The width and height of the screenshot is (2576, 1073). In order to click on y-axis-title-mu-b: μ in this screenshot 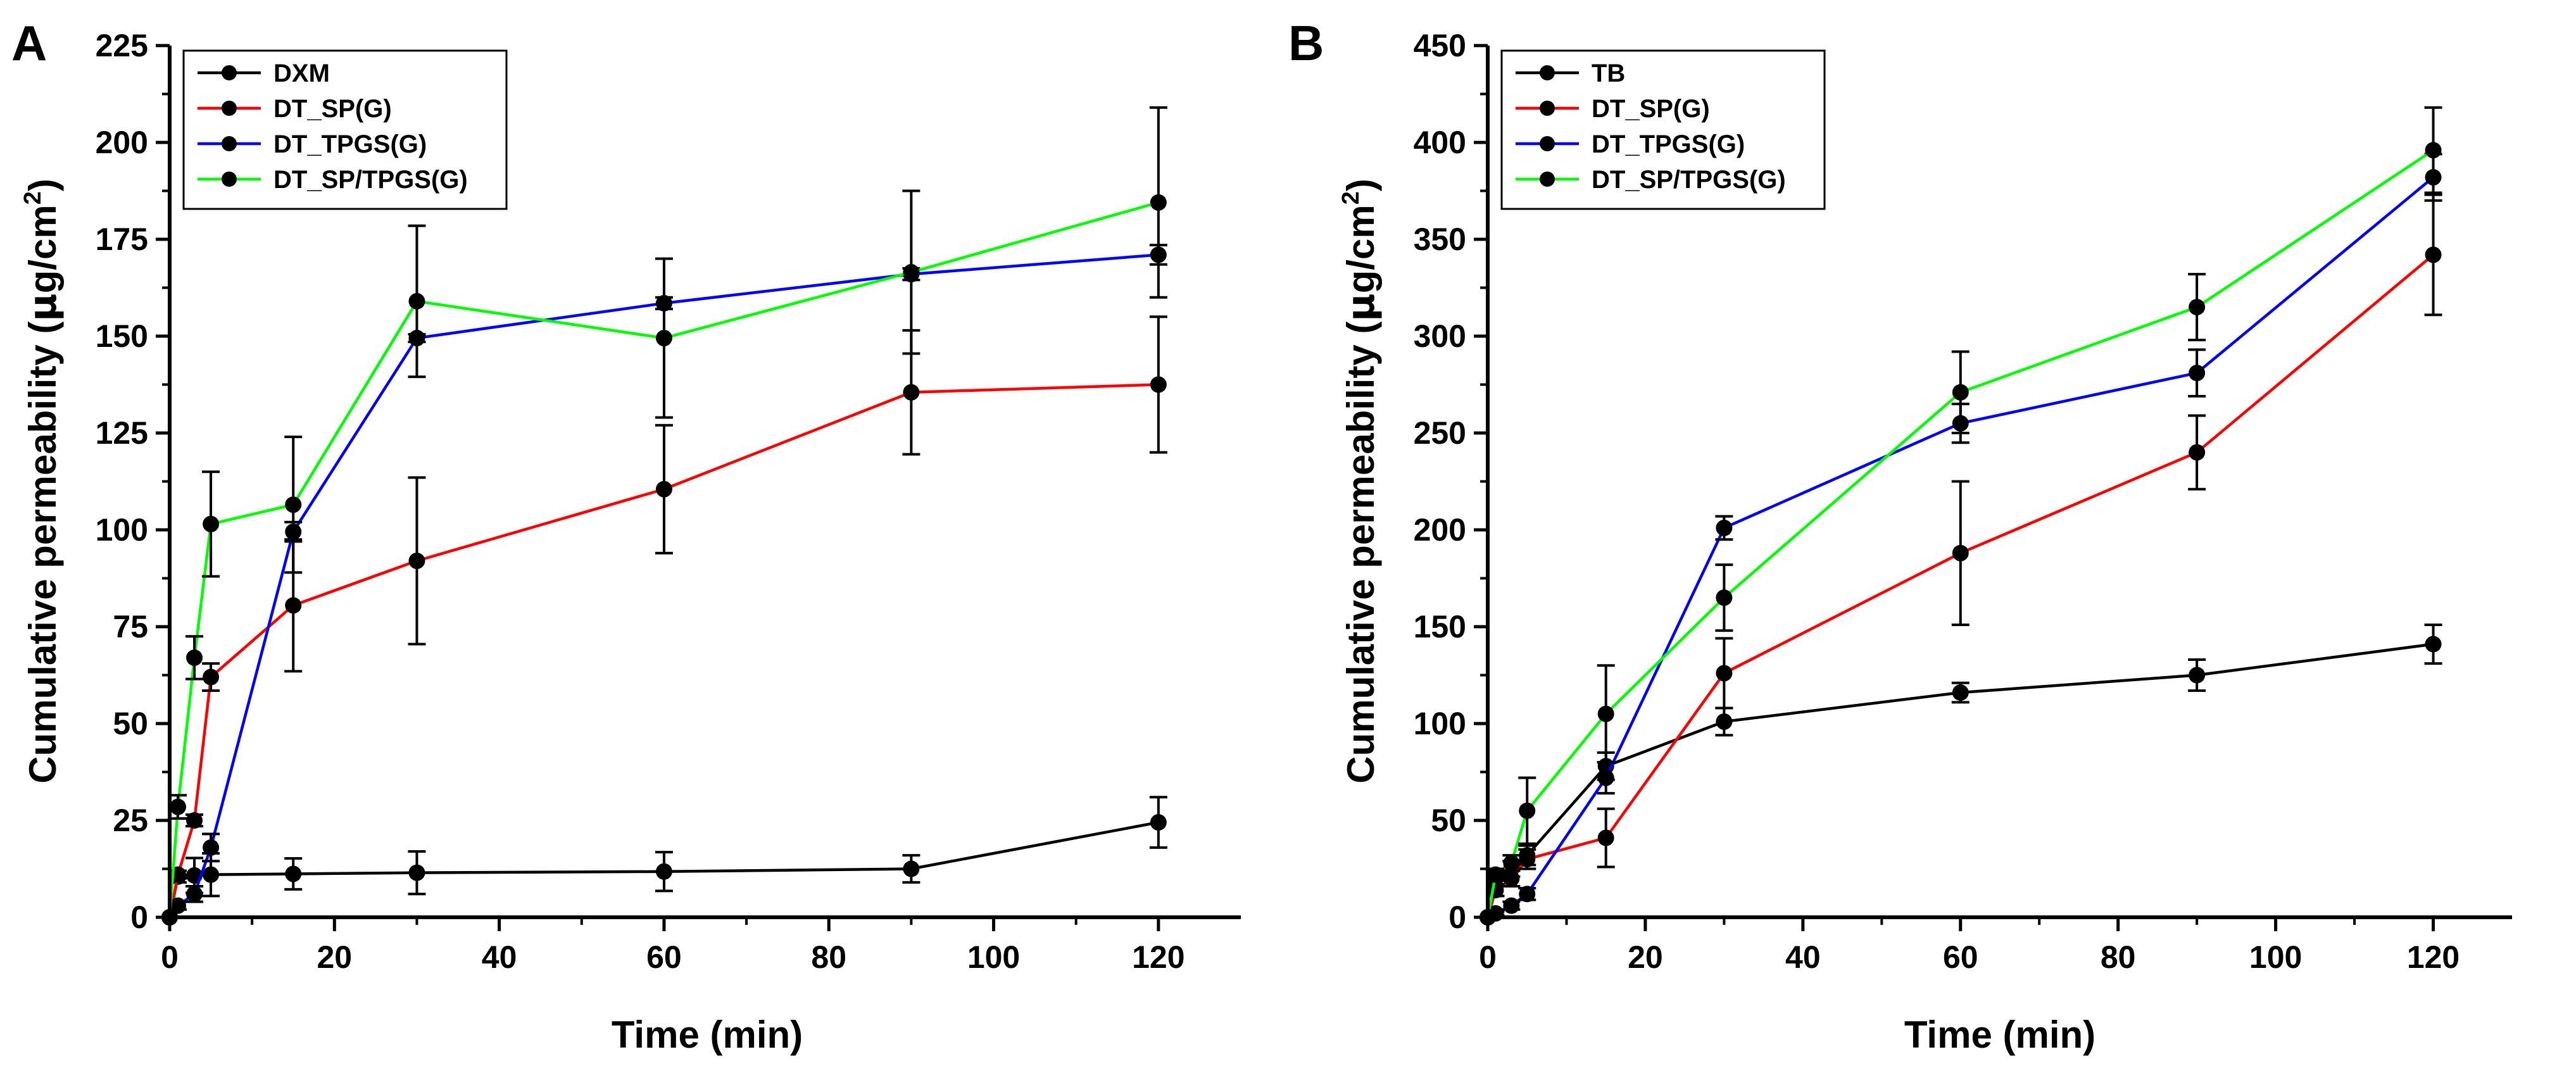, I will do `click(1361, 307)`.